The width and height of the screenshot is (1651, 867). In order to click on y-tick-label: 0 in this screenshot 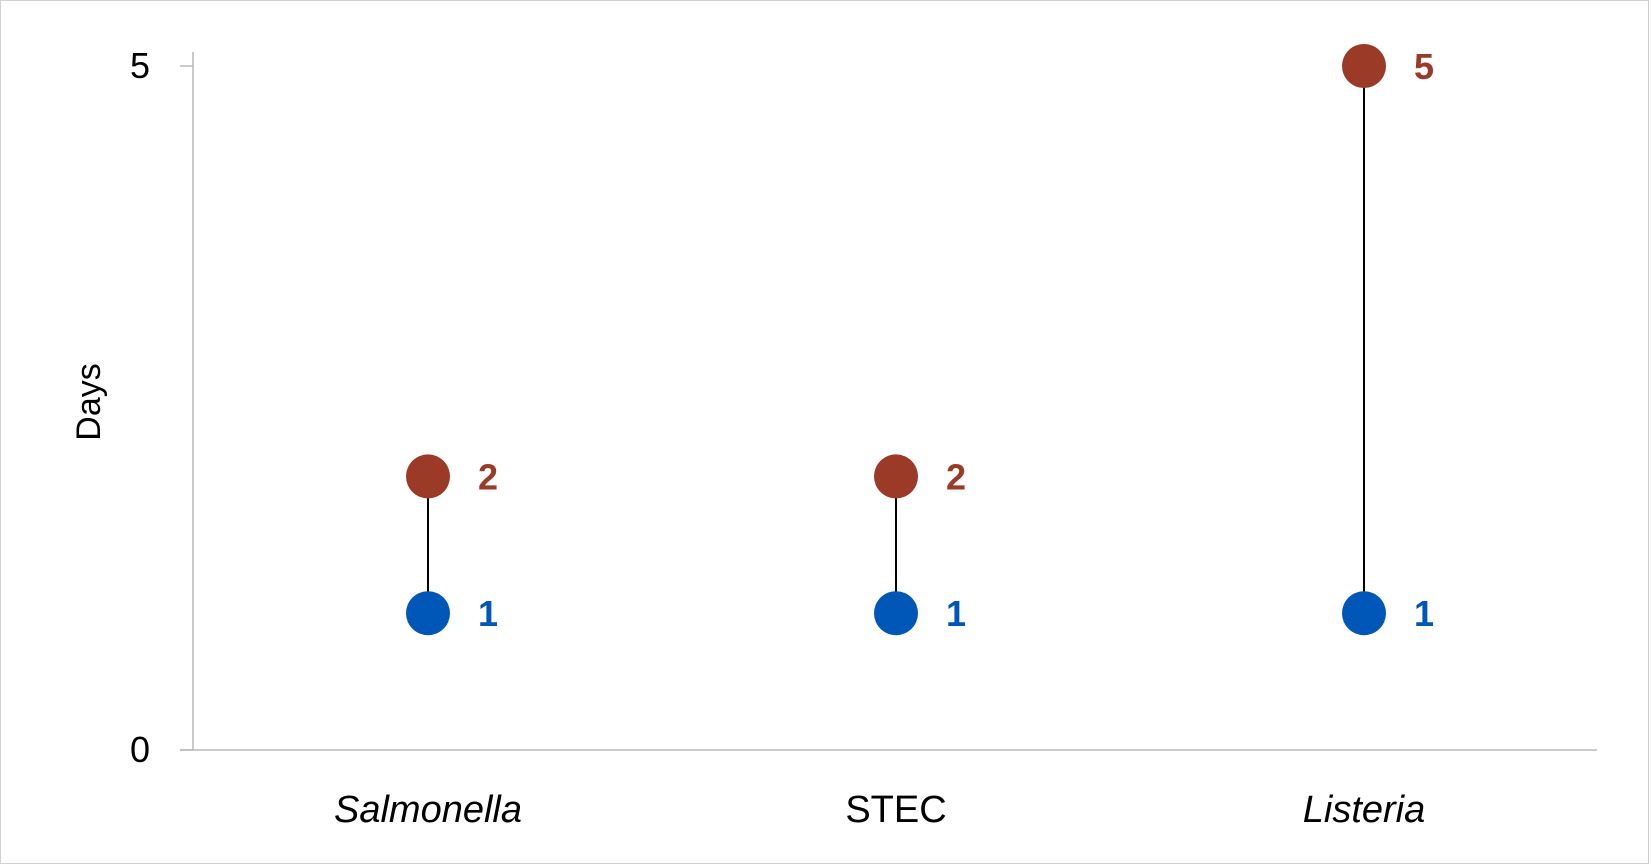, I will do `click(140, 749)`.